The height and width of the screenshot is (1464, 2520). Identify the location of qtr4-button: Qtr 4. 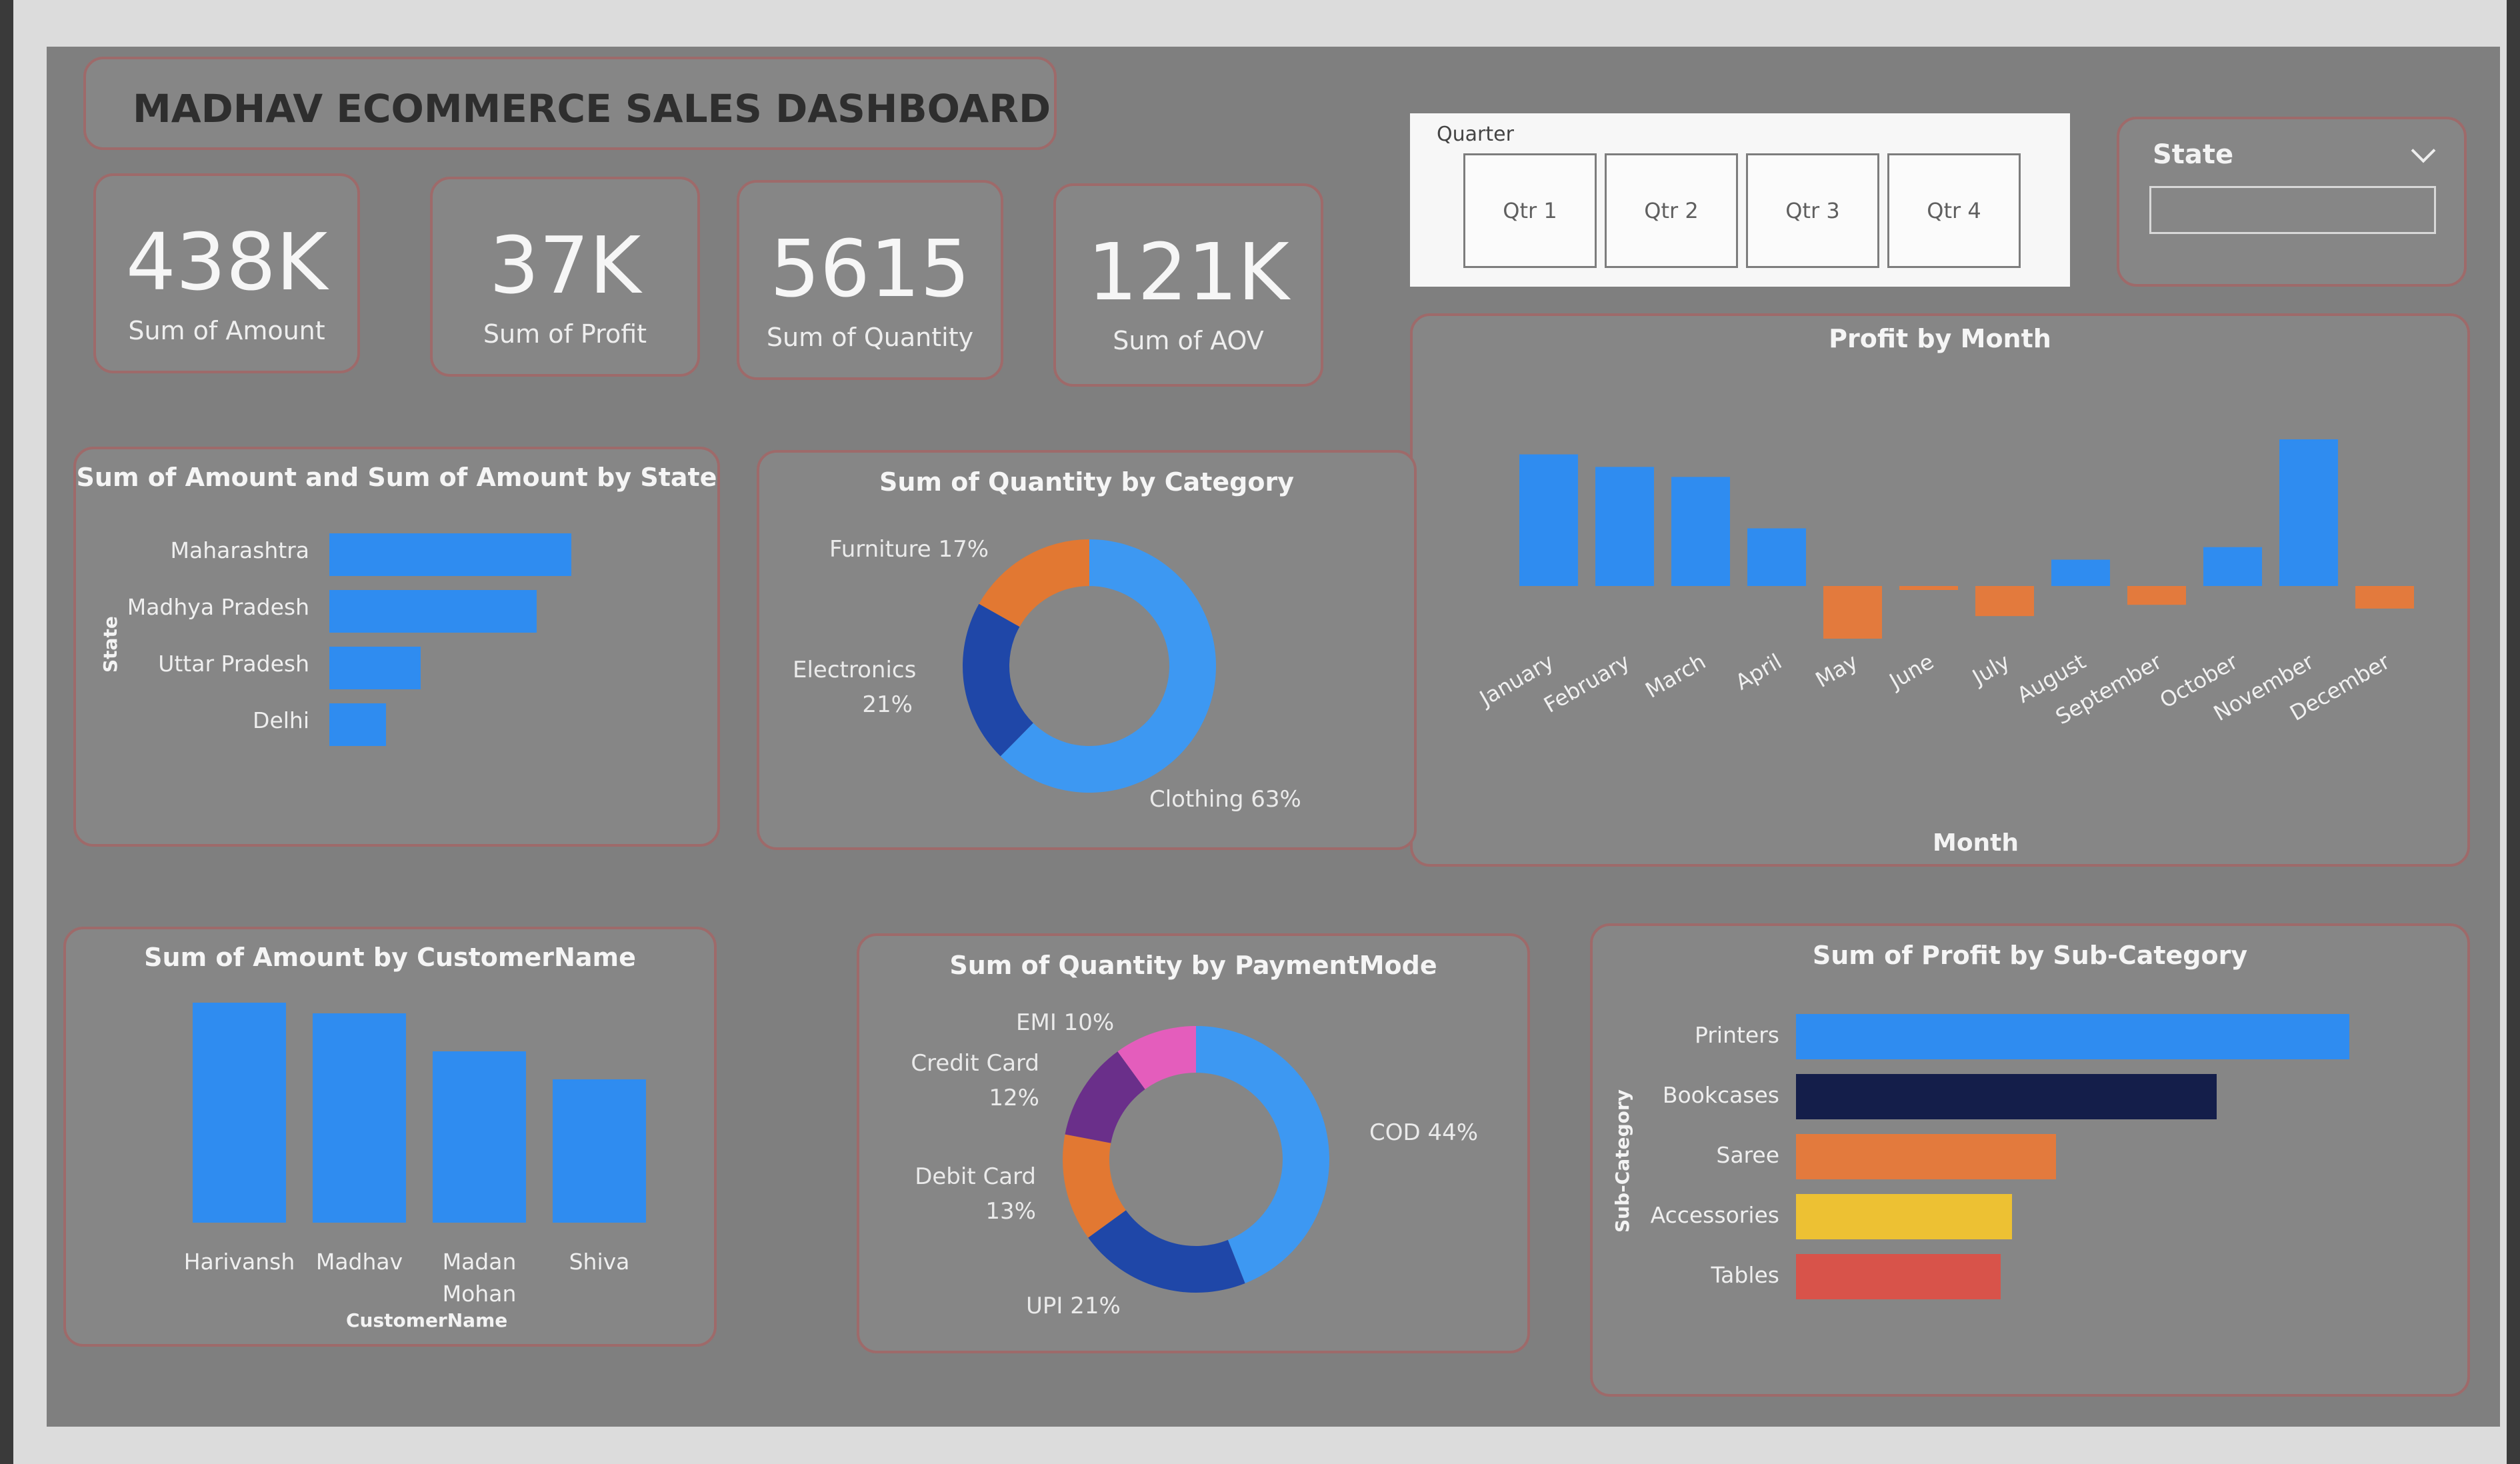
(1954, 210).